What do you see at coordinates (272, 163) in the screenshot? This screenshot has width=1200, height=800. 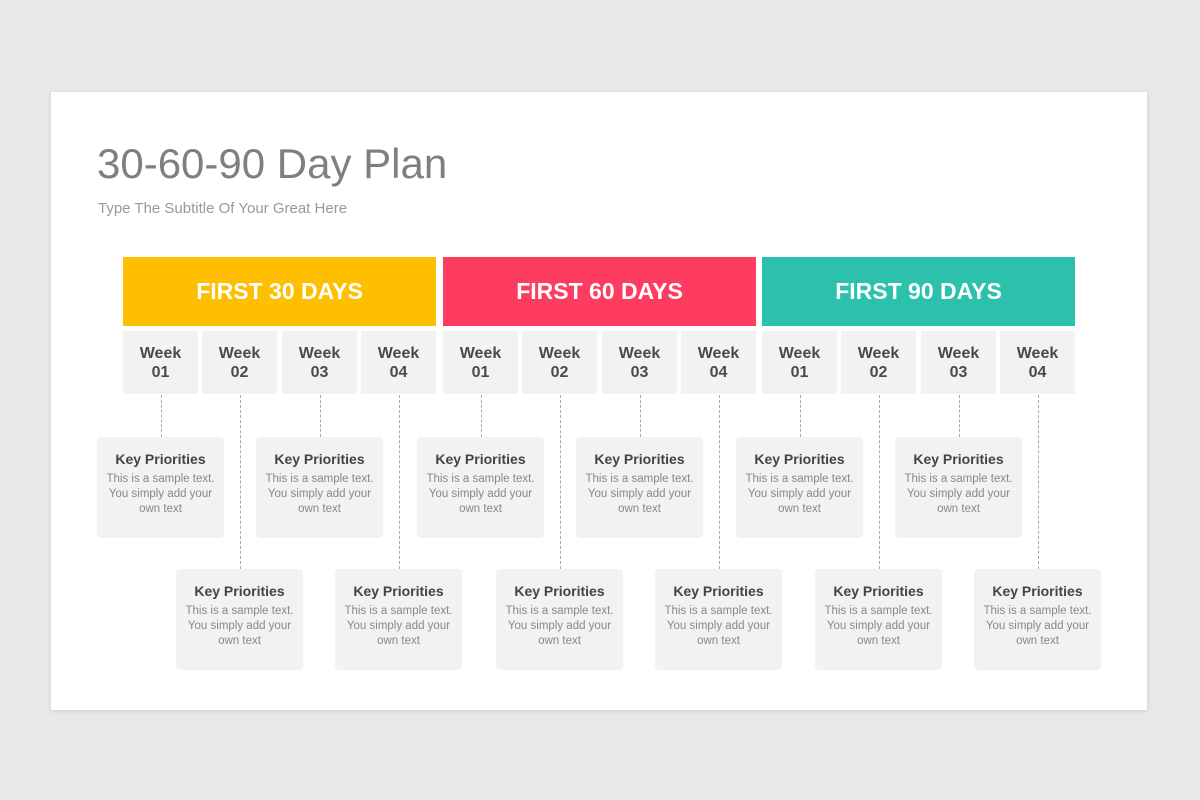 I see `page-title: 30-60-90 Day Plan` at bounding box center [272, 163].